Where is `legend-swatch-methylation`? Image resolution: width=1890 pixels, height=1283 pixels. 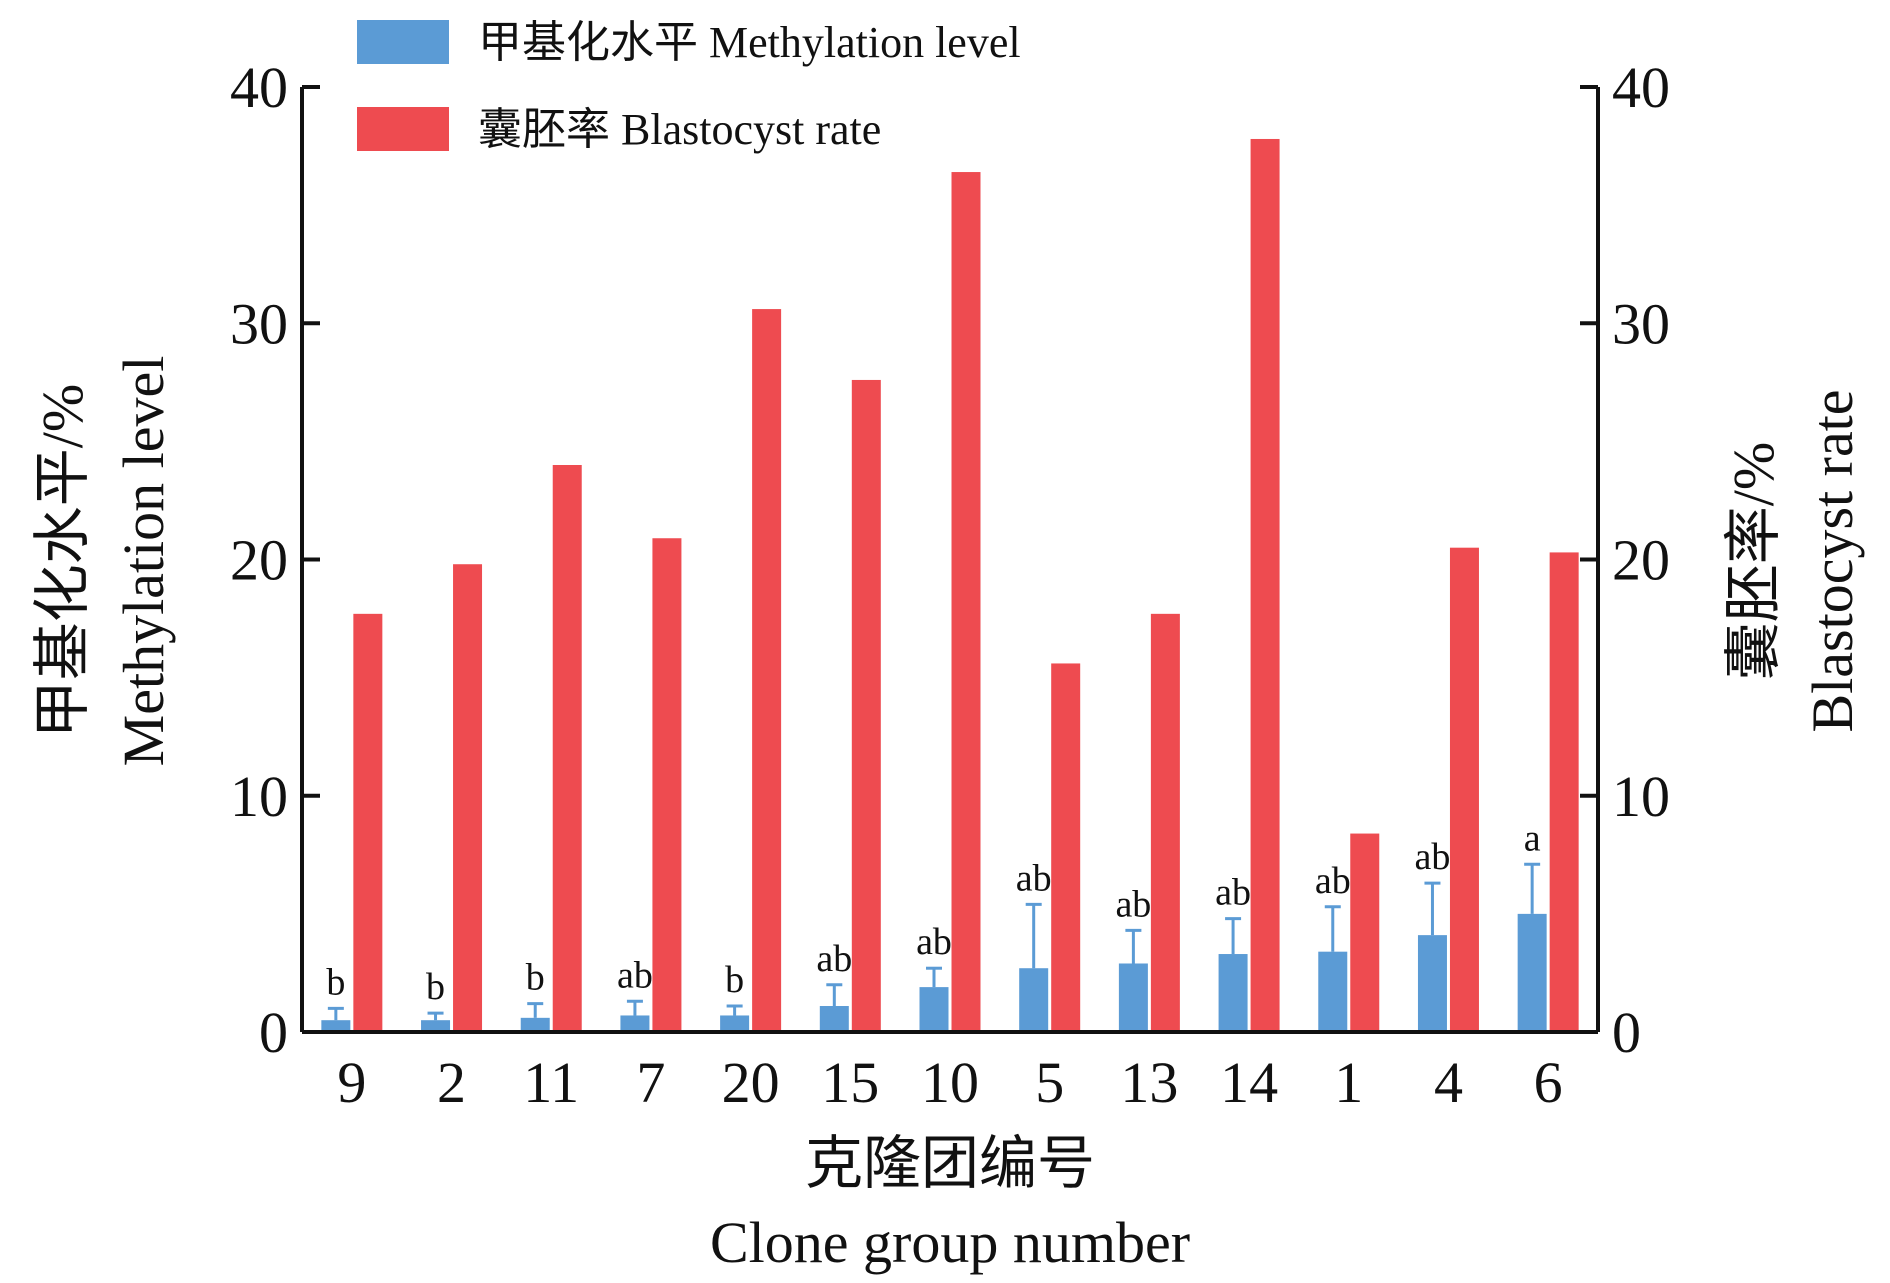
legend-swatch-methylation is located at coordinates (403, 42).